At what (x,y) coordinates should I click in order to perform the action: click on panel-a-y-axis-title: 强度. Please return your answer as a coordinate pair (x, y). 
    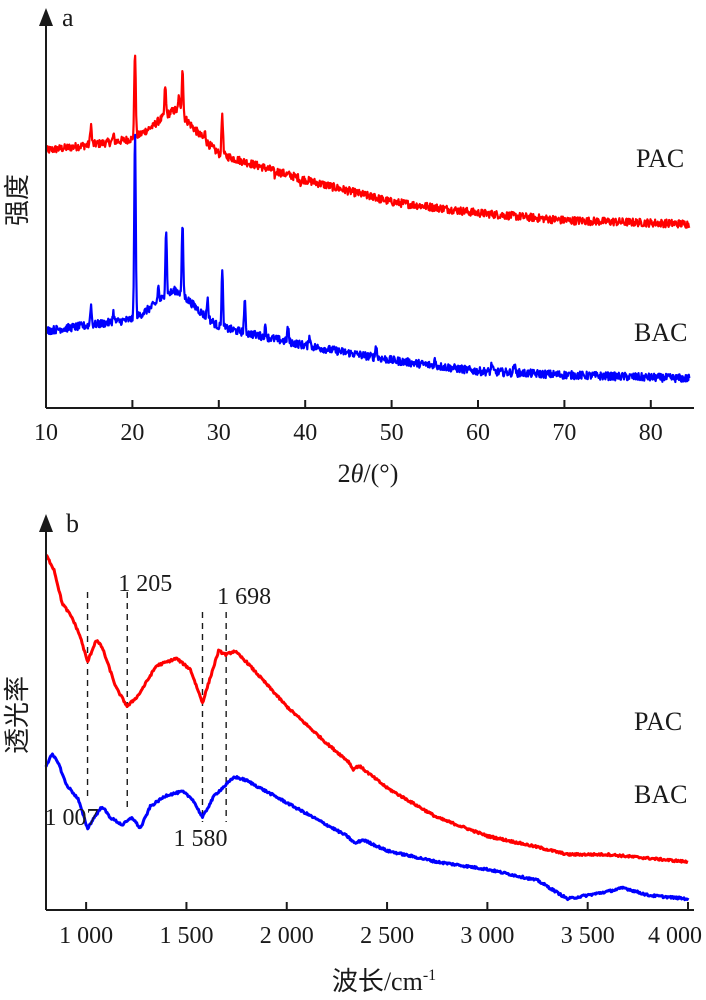
    Looking at the image, I should click on (17, 200).